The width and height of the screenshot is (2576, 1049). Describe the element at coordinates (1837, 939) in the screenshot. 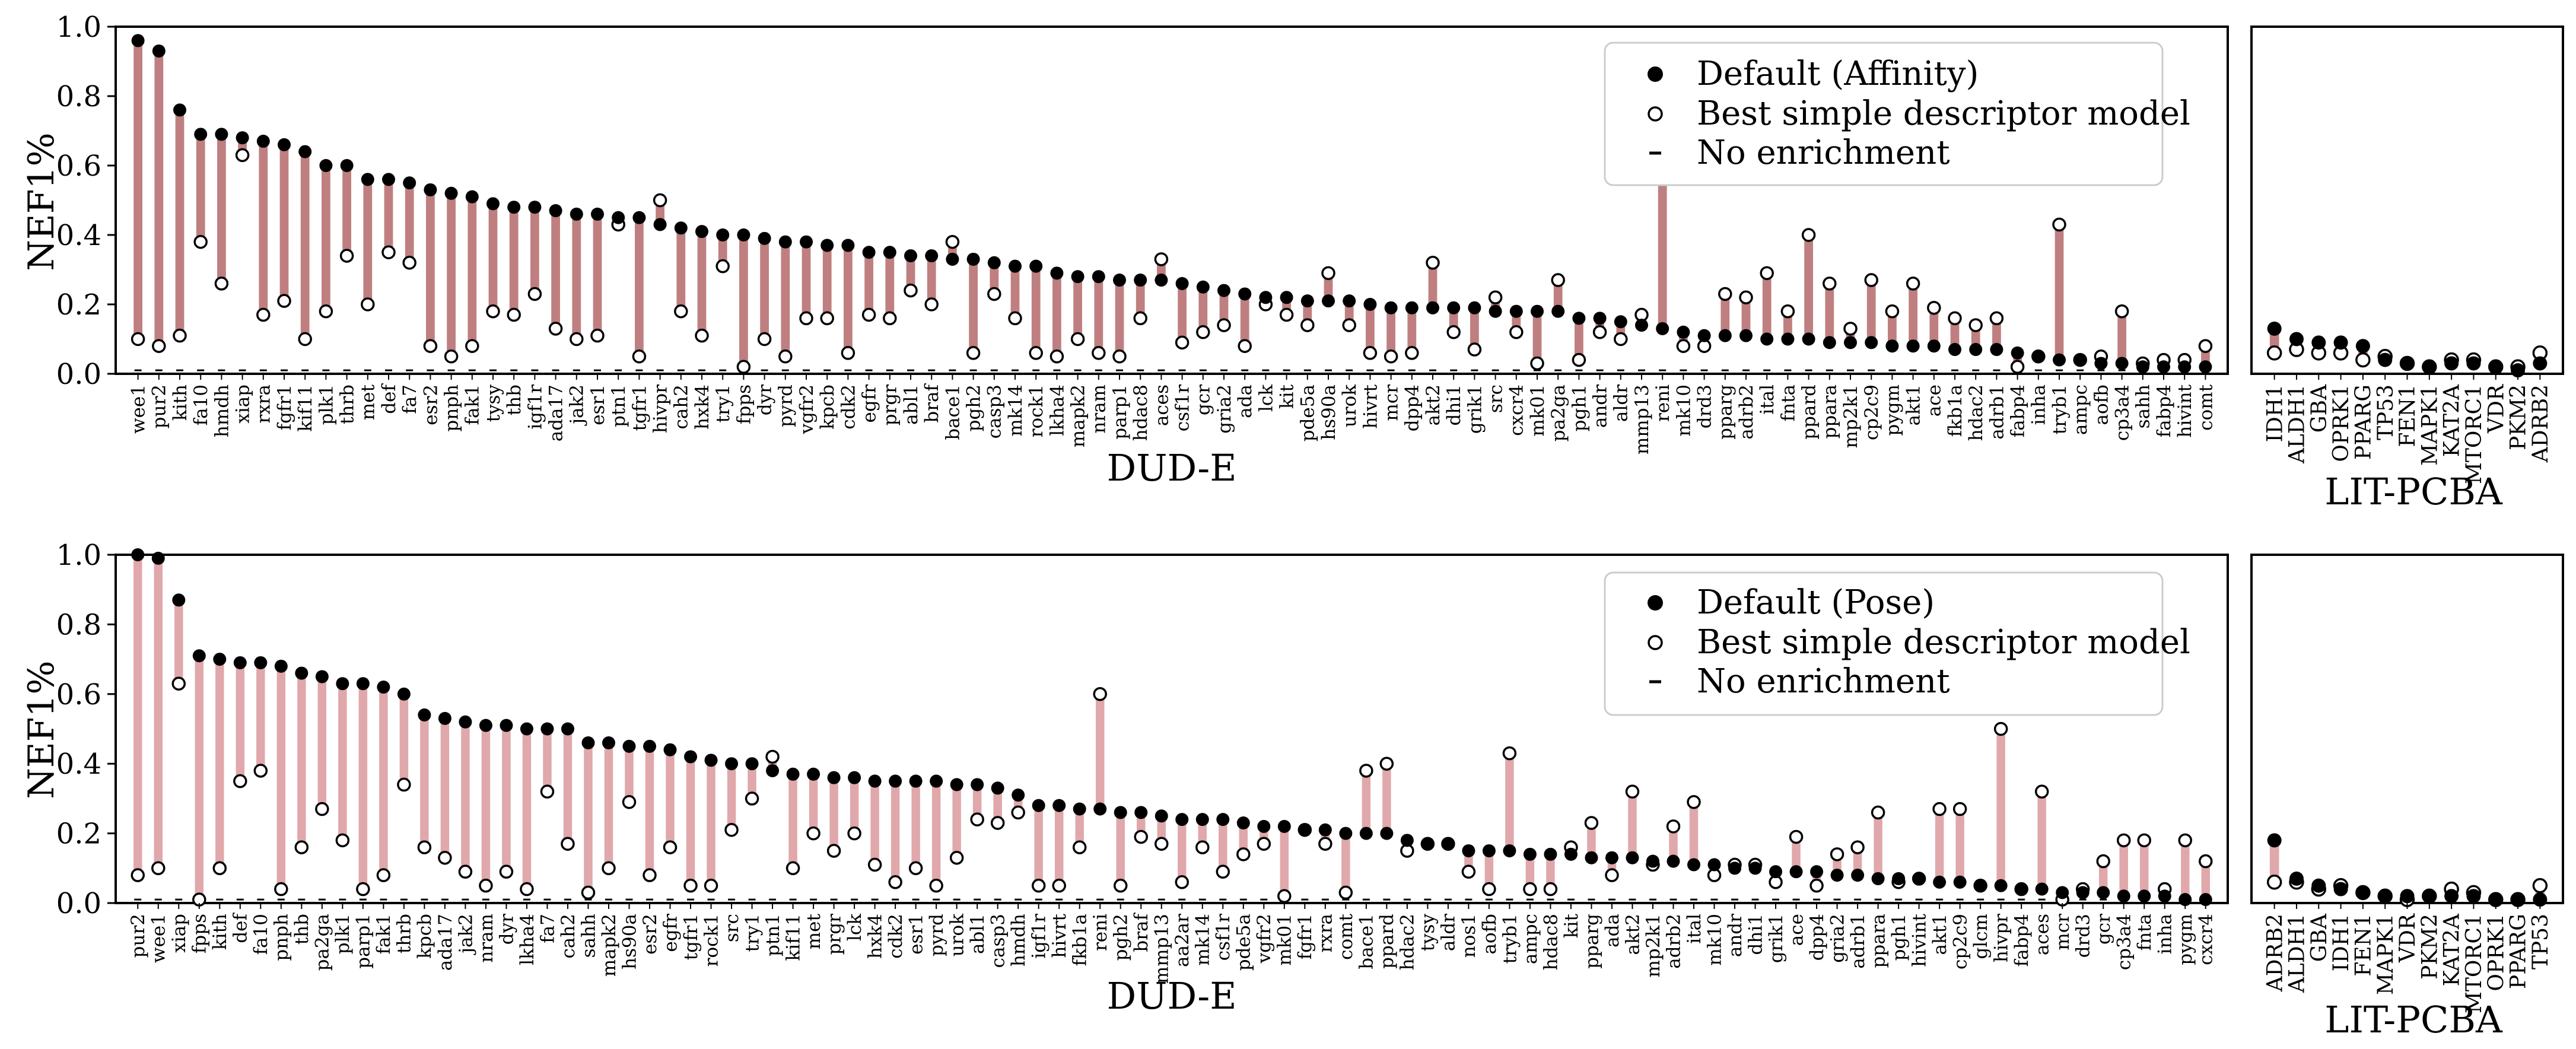

I see `category-label: gria2` at that location.